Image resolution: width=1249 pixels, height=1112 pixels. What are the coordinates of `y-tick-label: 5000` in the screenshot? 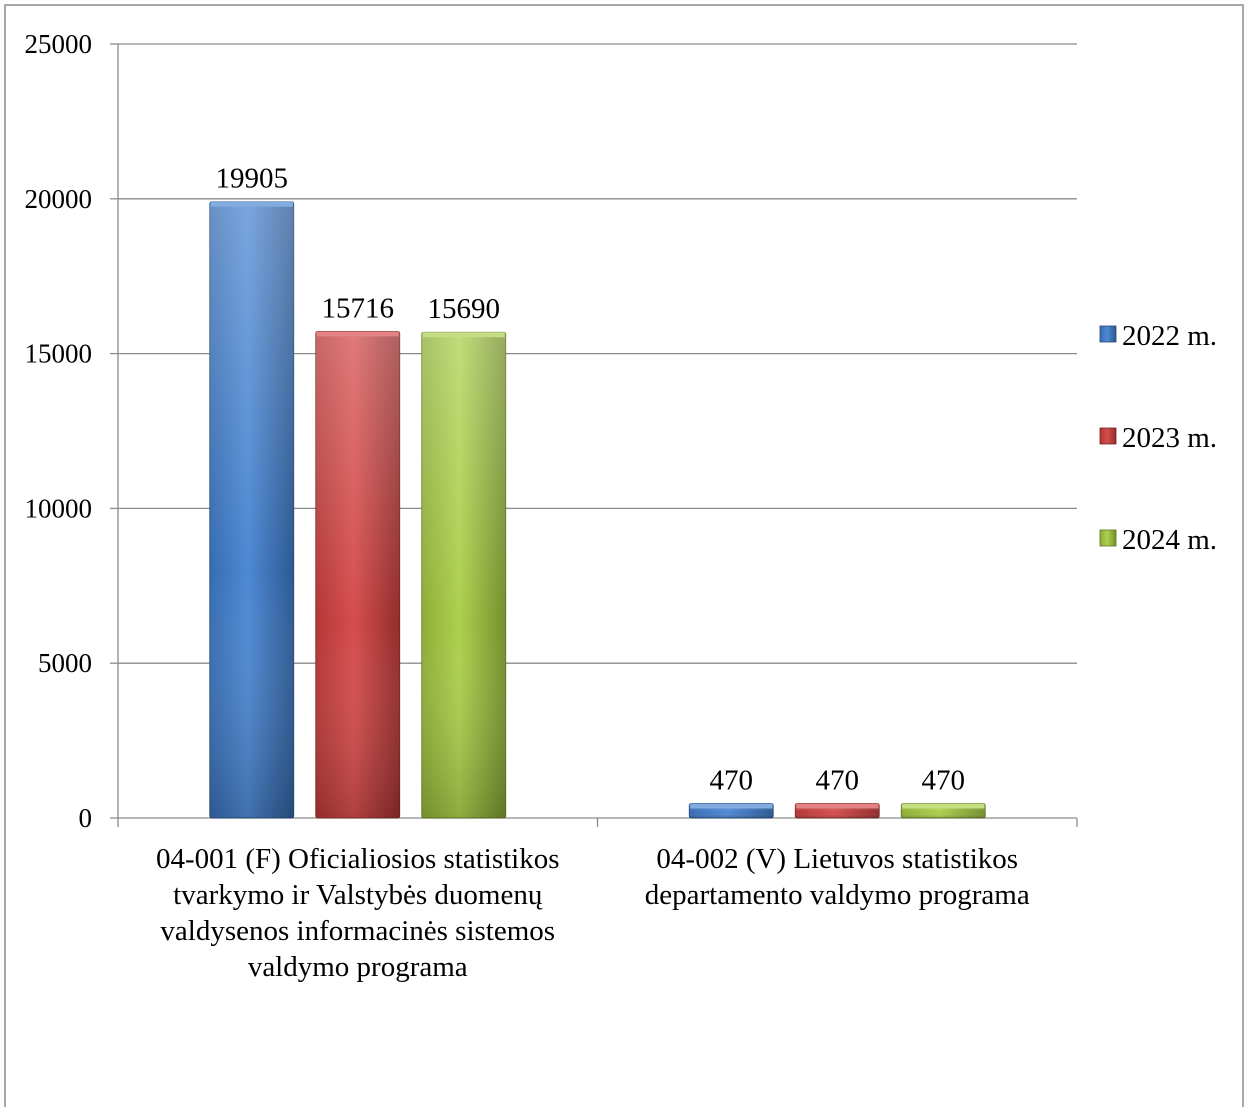 It's located at (65, 663).